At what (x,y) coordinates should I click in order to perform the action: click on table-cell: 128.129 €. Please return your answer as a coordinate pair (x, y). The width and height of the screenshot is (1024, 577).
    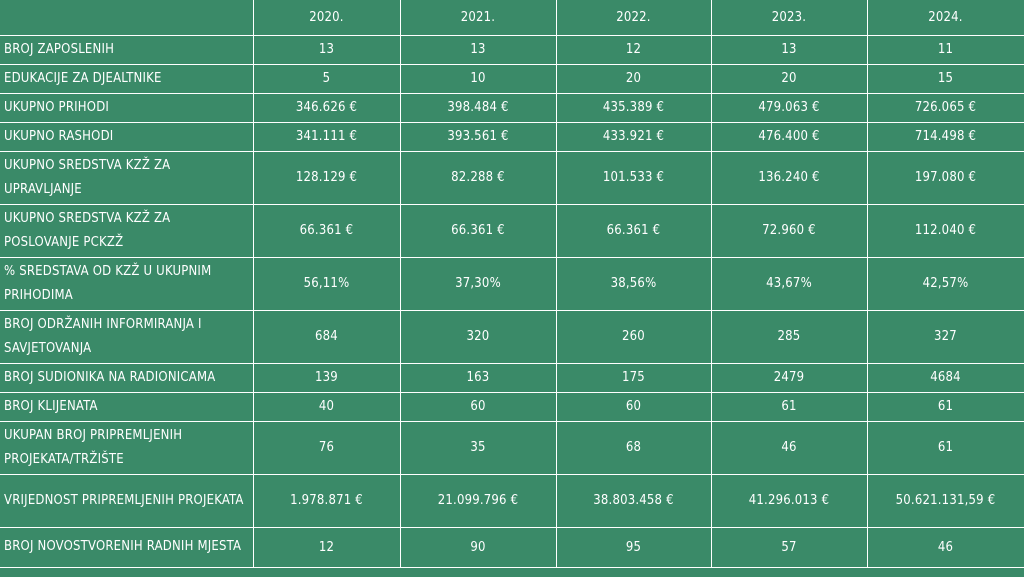
    Looking at the image, I should click on (326, 177).